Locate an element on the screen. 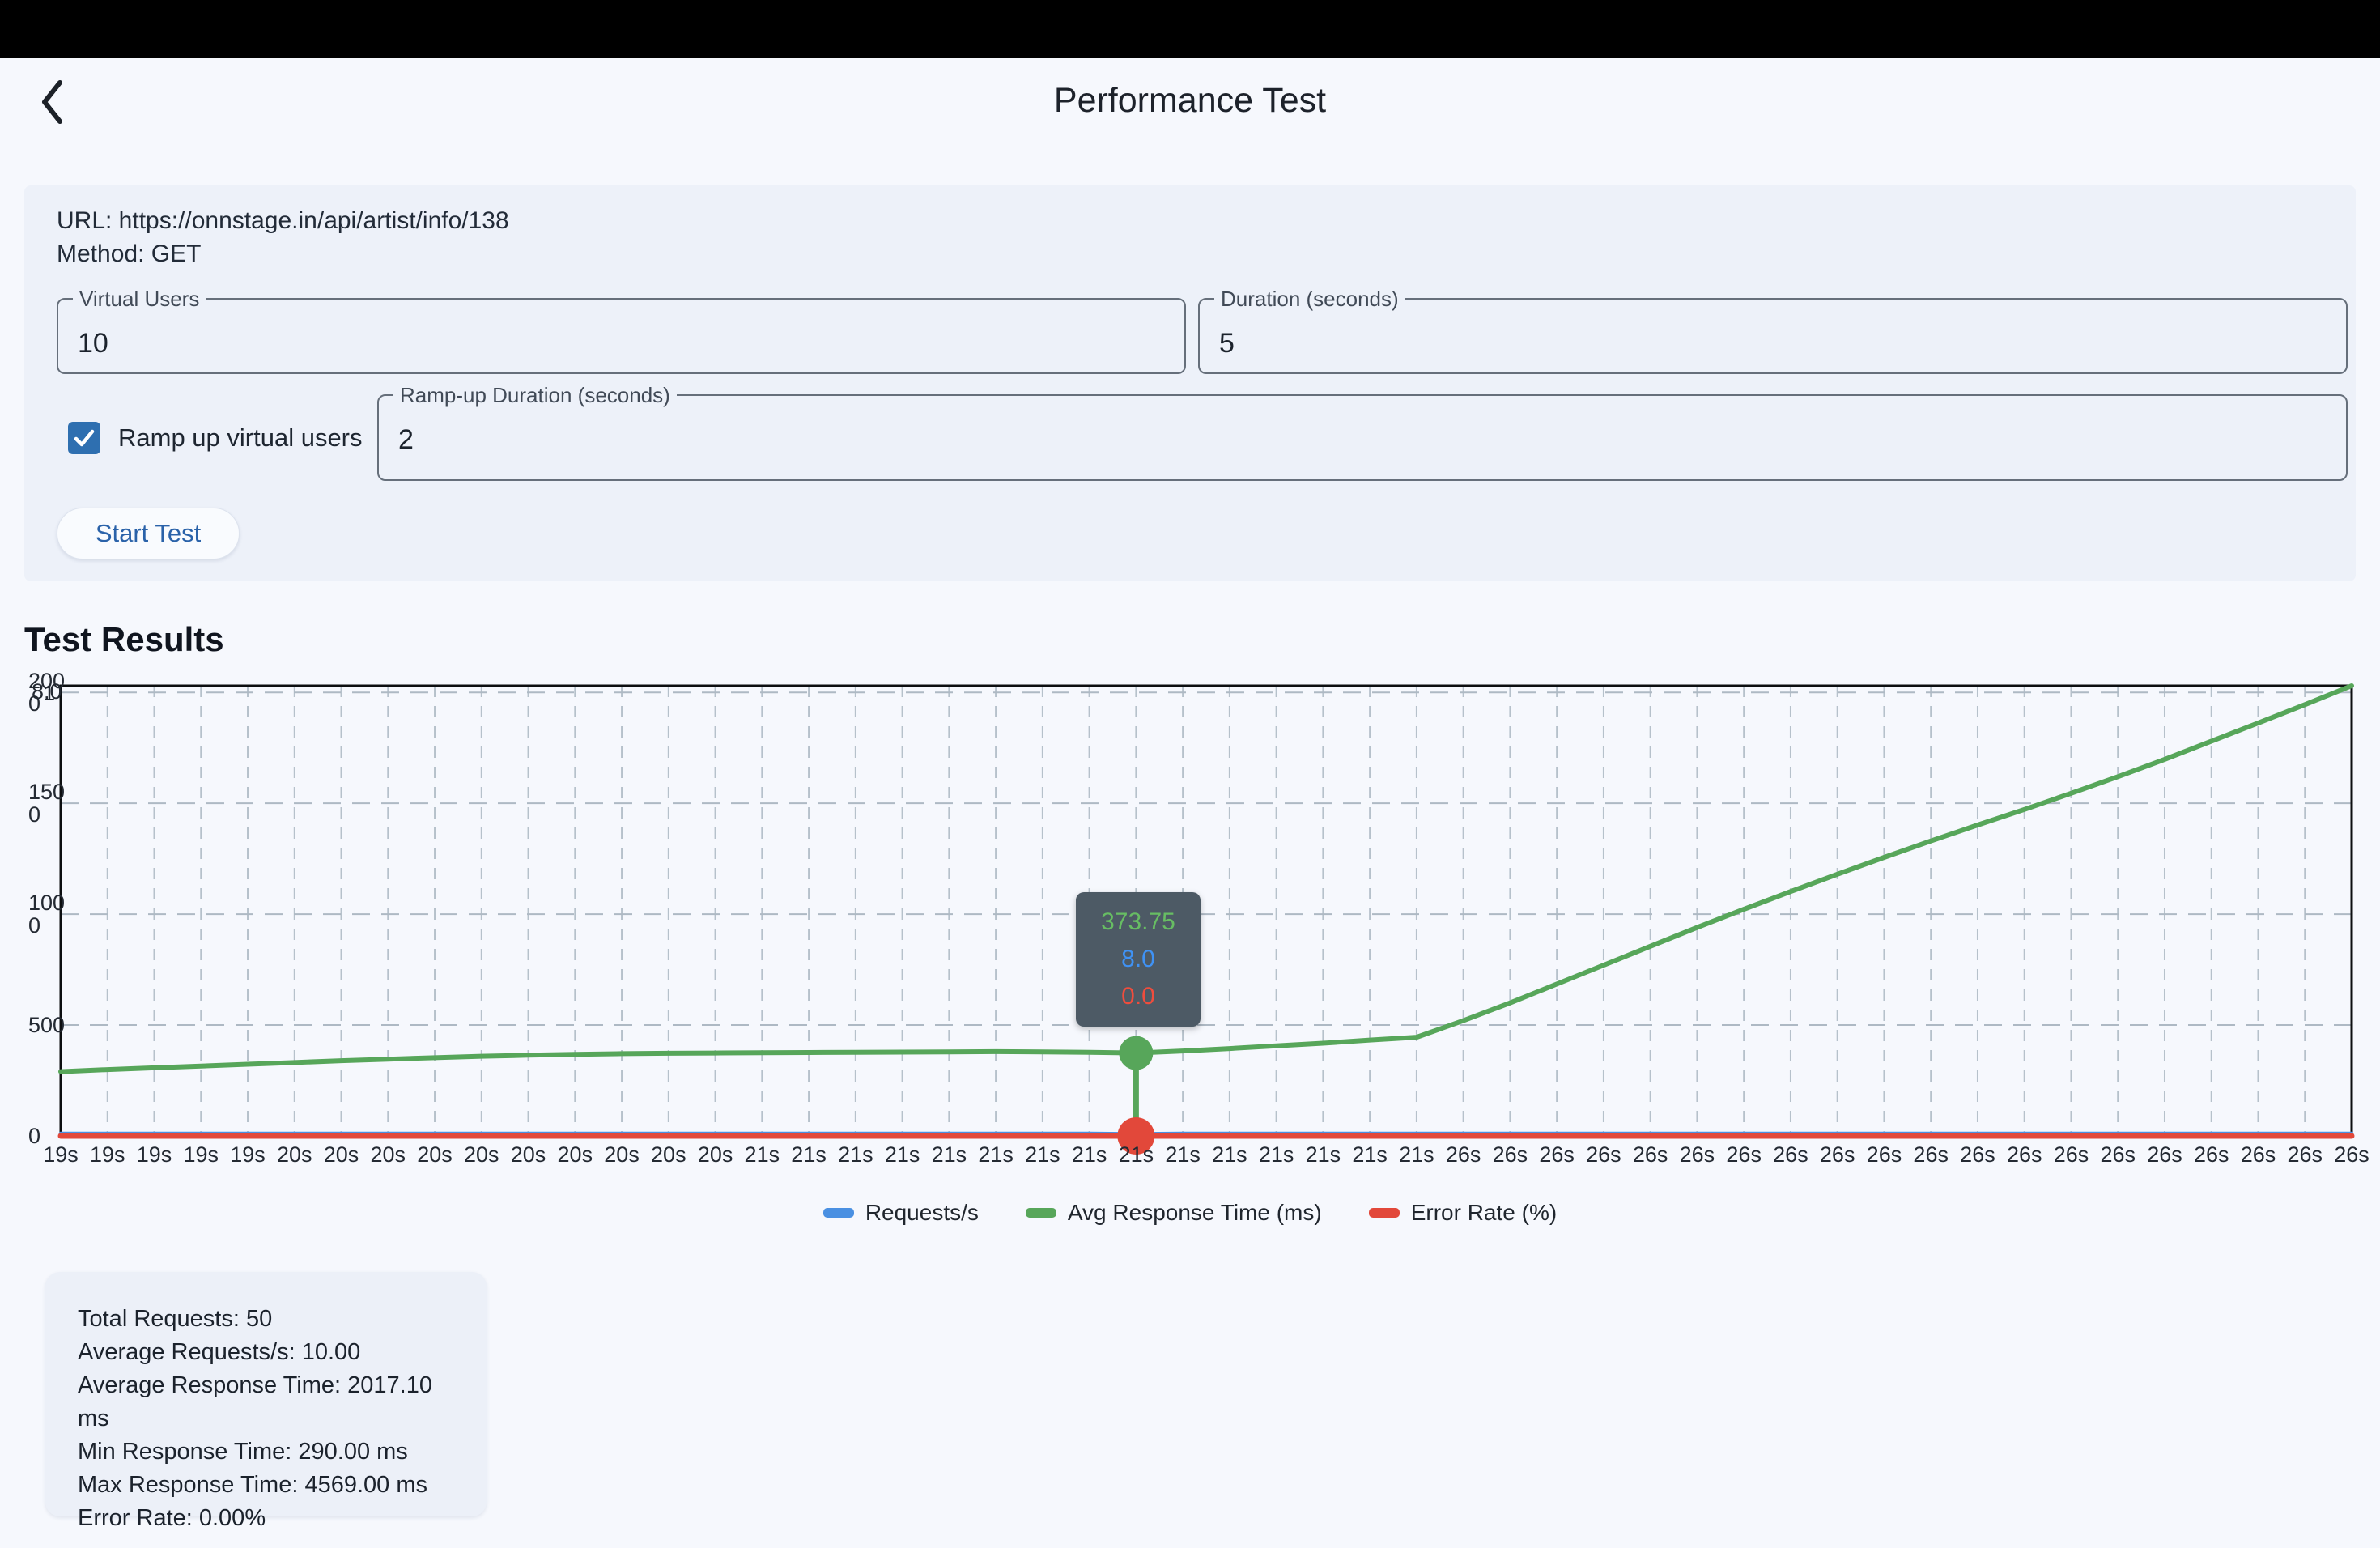  legend-item: Error Rate (%) is located at coordinates (1463, 1213).